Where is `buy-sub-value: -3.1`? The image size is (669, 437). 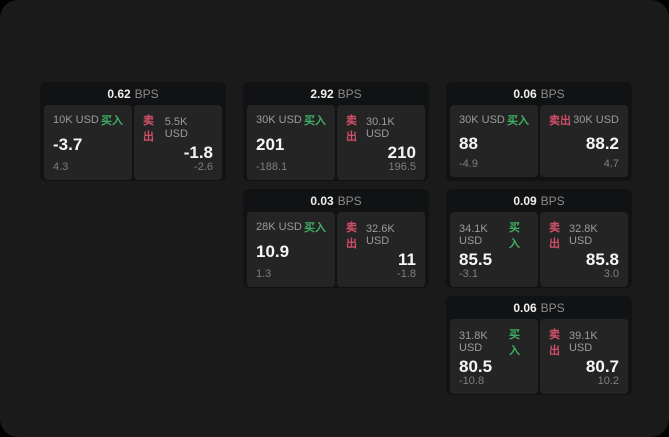
buy-sub-value: -3.1 is located at coordinates (468, 274).